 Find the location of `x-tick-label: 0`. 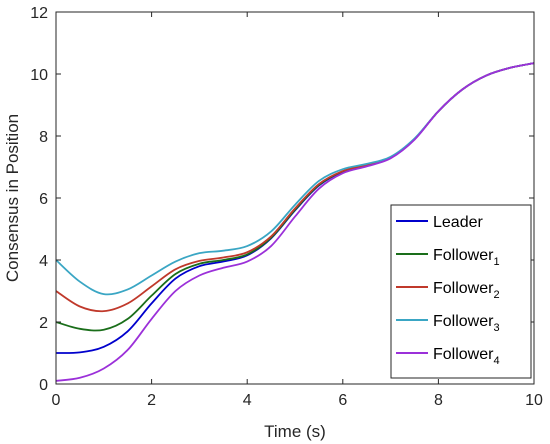

x-tick-label: 0 is located at coordinates (56, 400).